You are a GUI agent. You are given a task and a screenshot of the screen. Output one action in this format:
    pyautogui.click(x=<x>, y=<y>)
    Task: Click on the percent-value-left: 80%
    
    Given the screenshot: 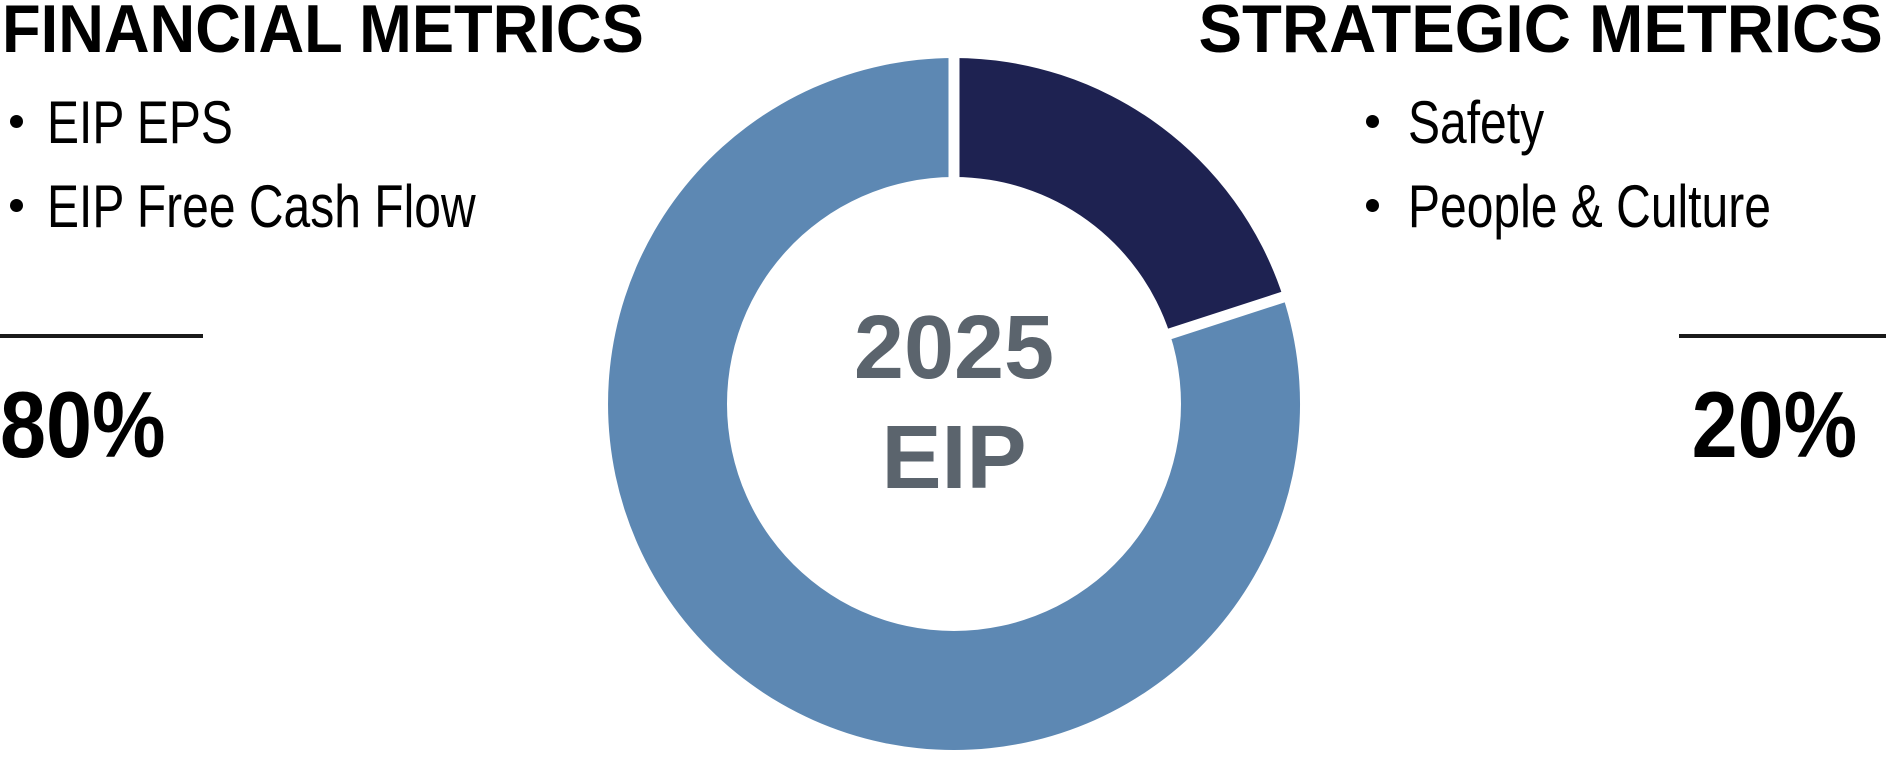 What is the action you would take?
    pyautogui.click(x=83, y=424)
    